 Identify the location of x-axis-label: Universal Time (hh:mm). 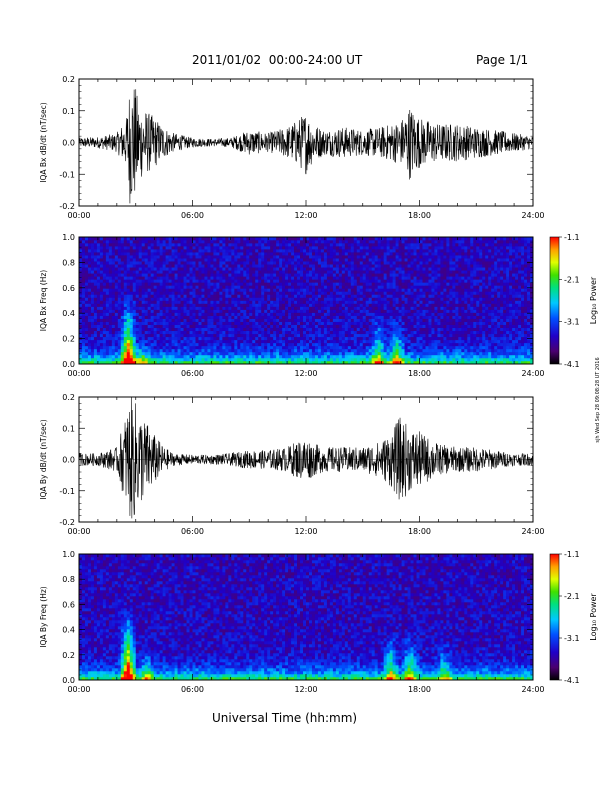
(285, 718).